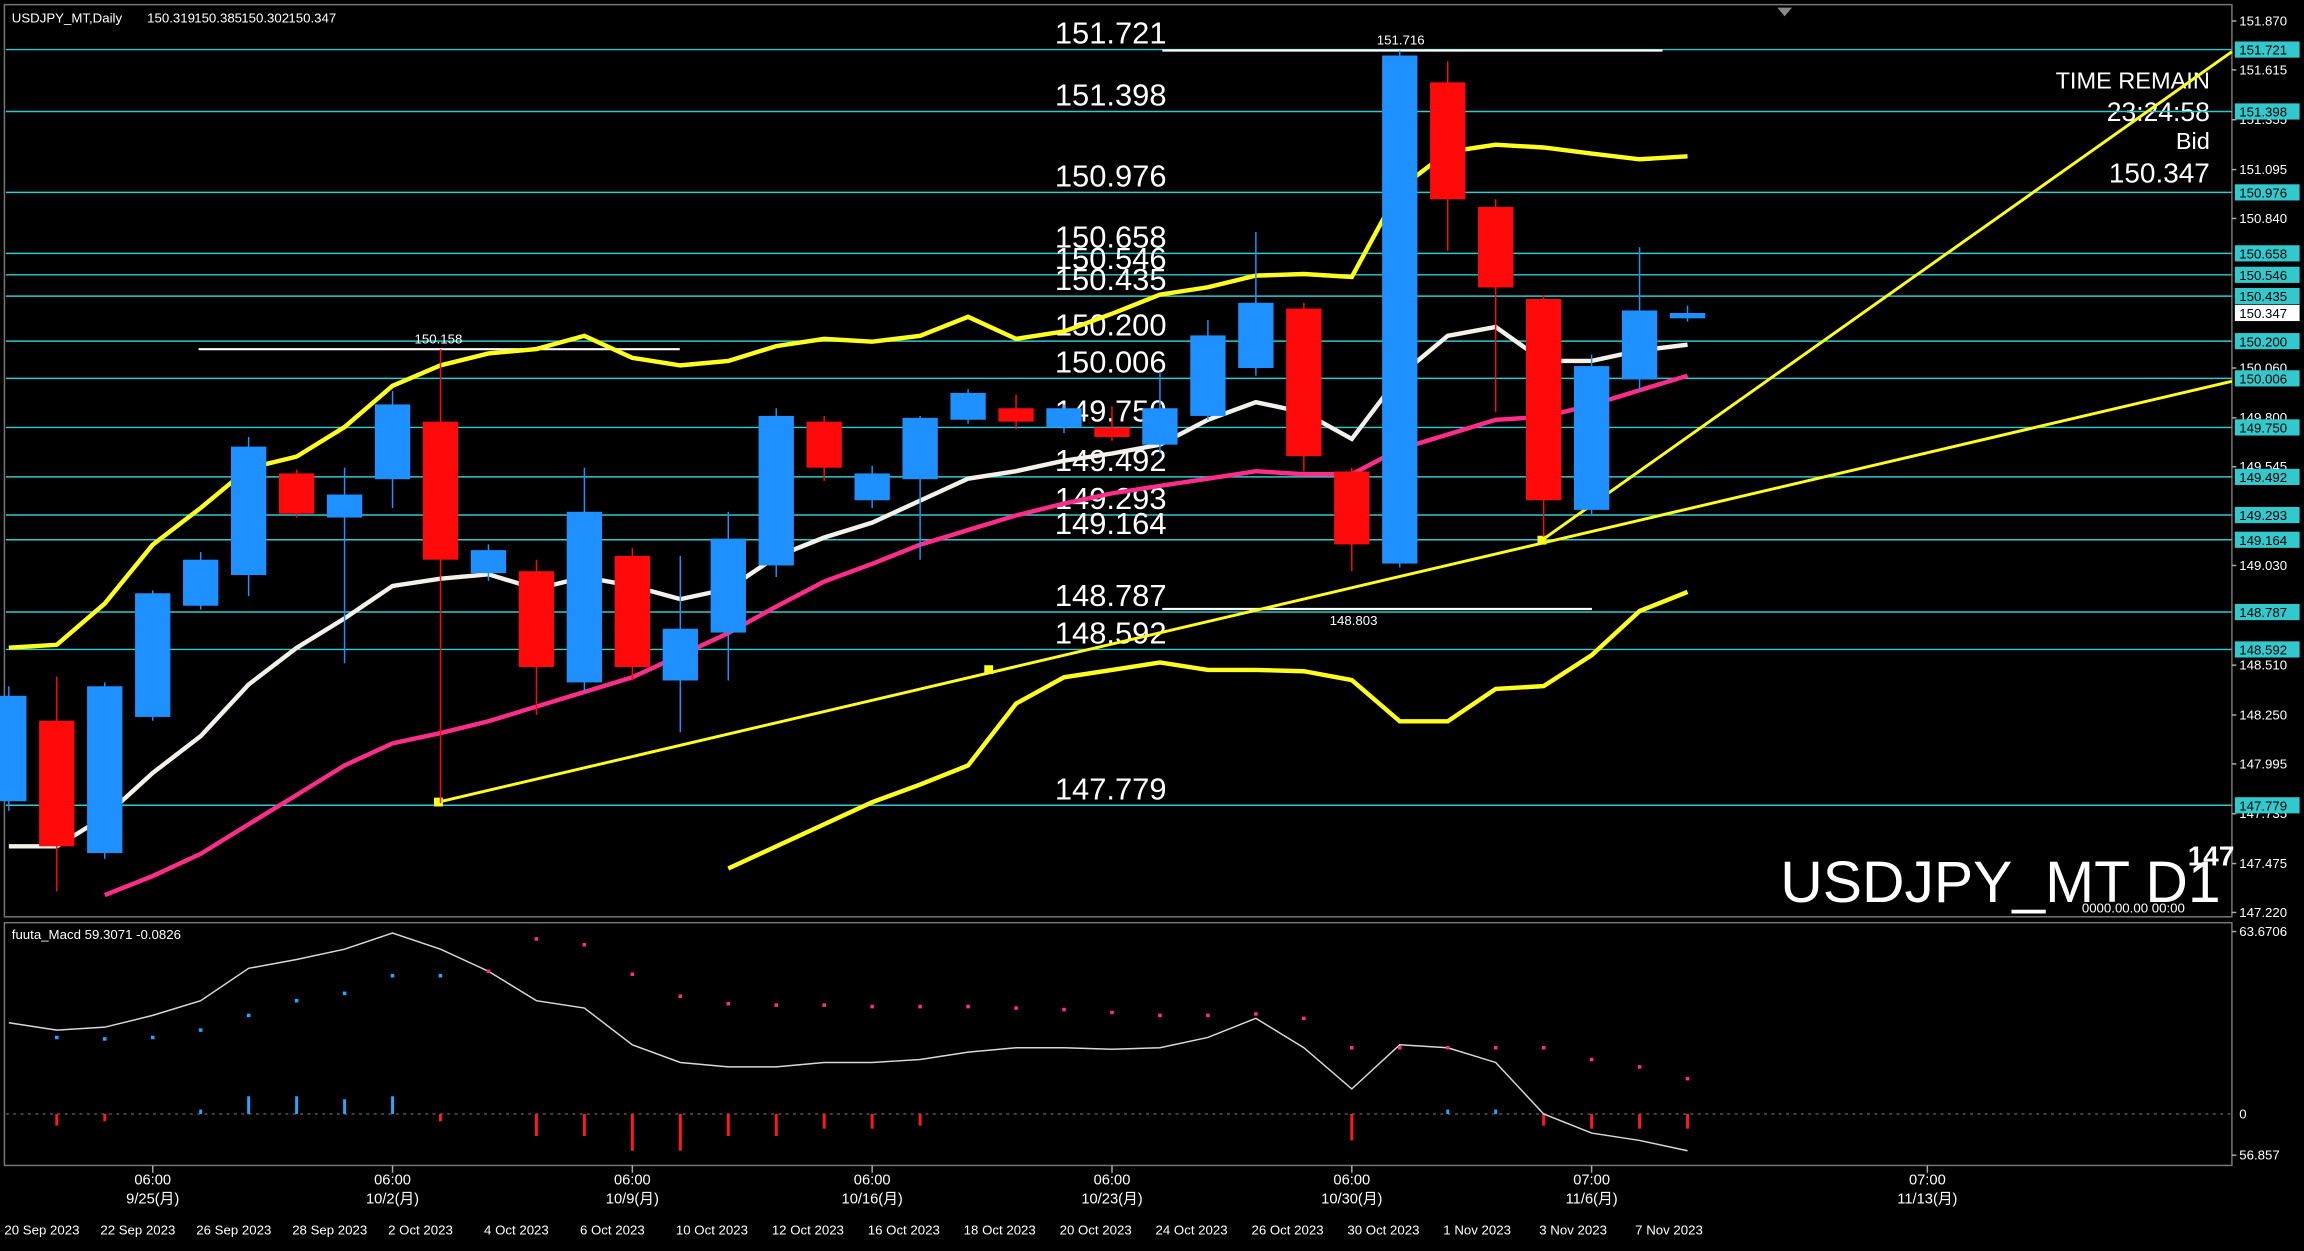 The width and height of the screenshot is (2304, 1251). I want to click on x-tick-label: 12 Oct 2023, so click(808, 1230).